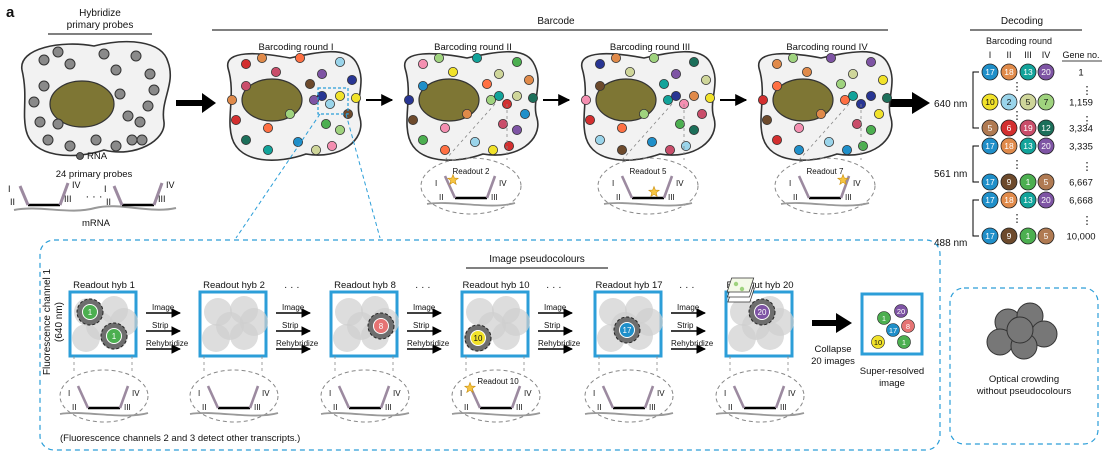  I want to click on code-circle-r6-c3, so click(1028, 200).